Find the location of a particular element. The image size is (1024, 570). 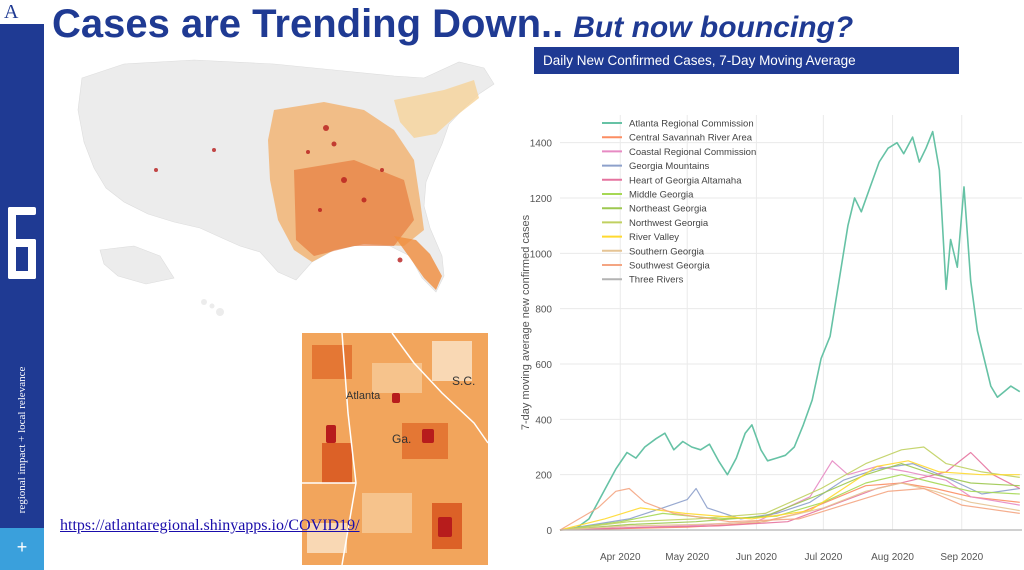

x-tick-label: Jul 2020 is located at coordinates (823, 557).